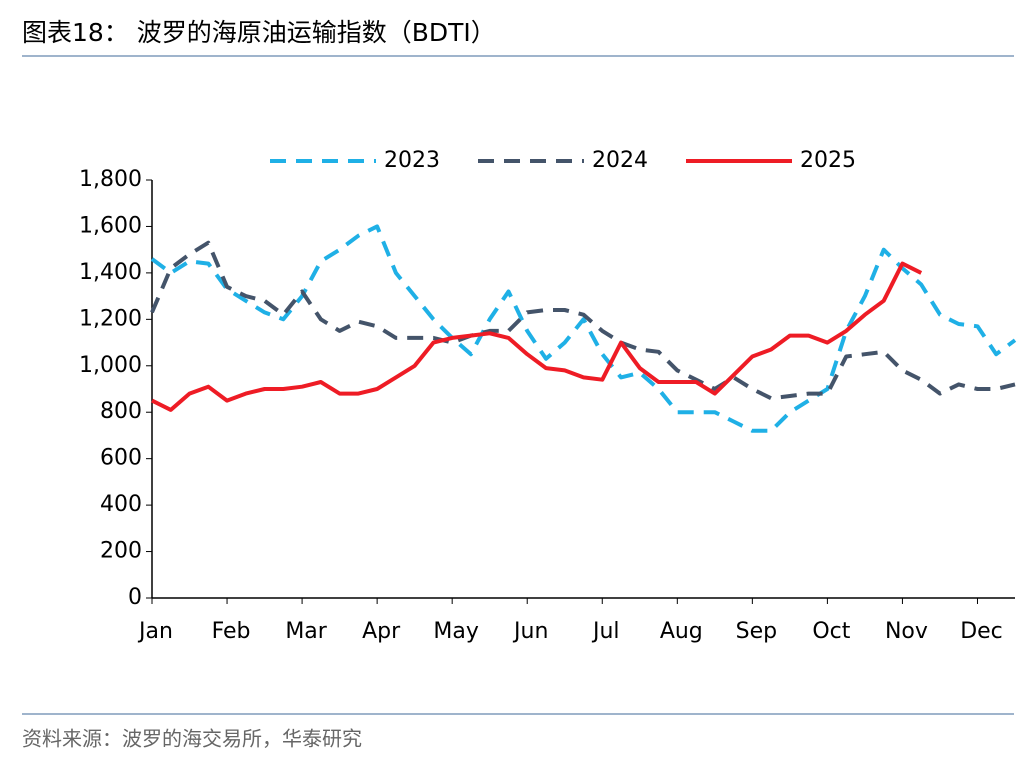 The height and width of the screenshot is (768, 1036). What do you see at coordinates (259, 32) in the screenshot?
I see `chart-title: 图表18： 波罗的海原油运输指数（BDTI）` at bounding box center [259, 32].